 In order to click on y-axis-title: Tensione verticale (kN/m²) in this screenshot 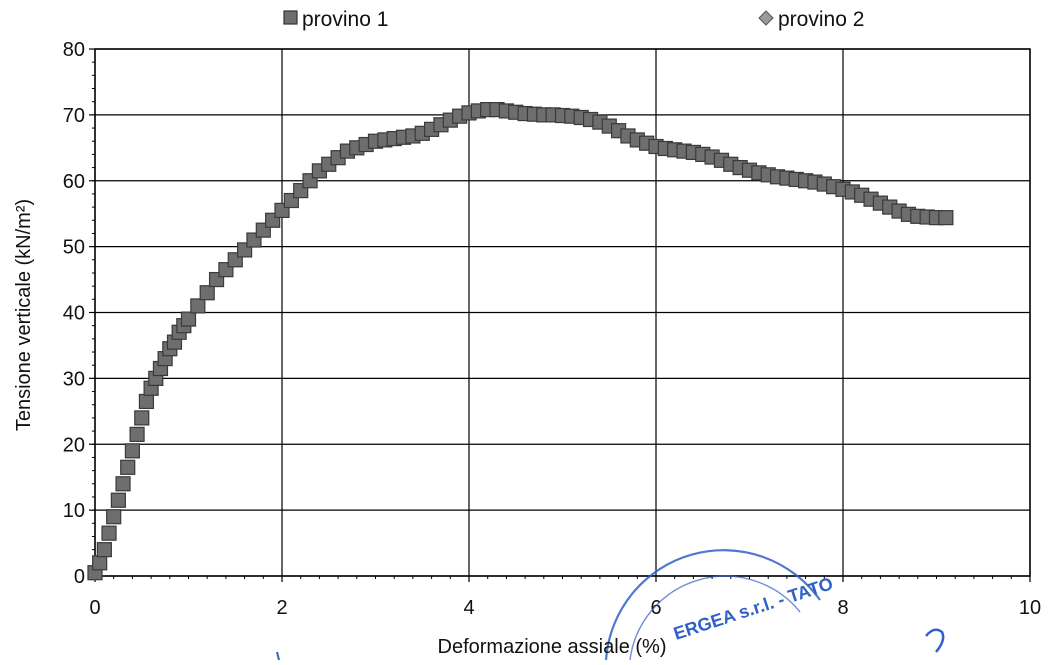, I will do `click(24, 315)`.